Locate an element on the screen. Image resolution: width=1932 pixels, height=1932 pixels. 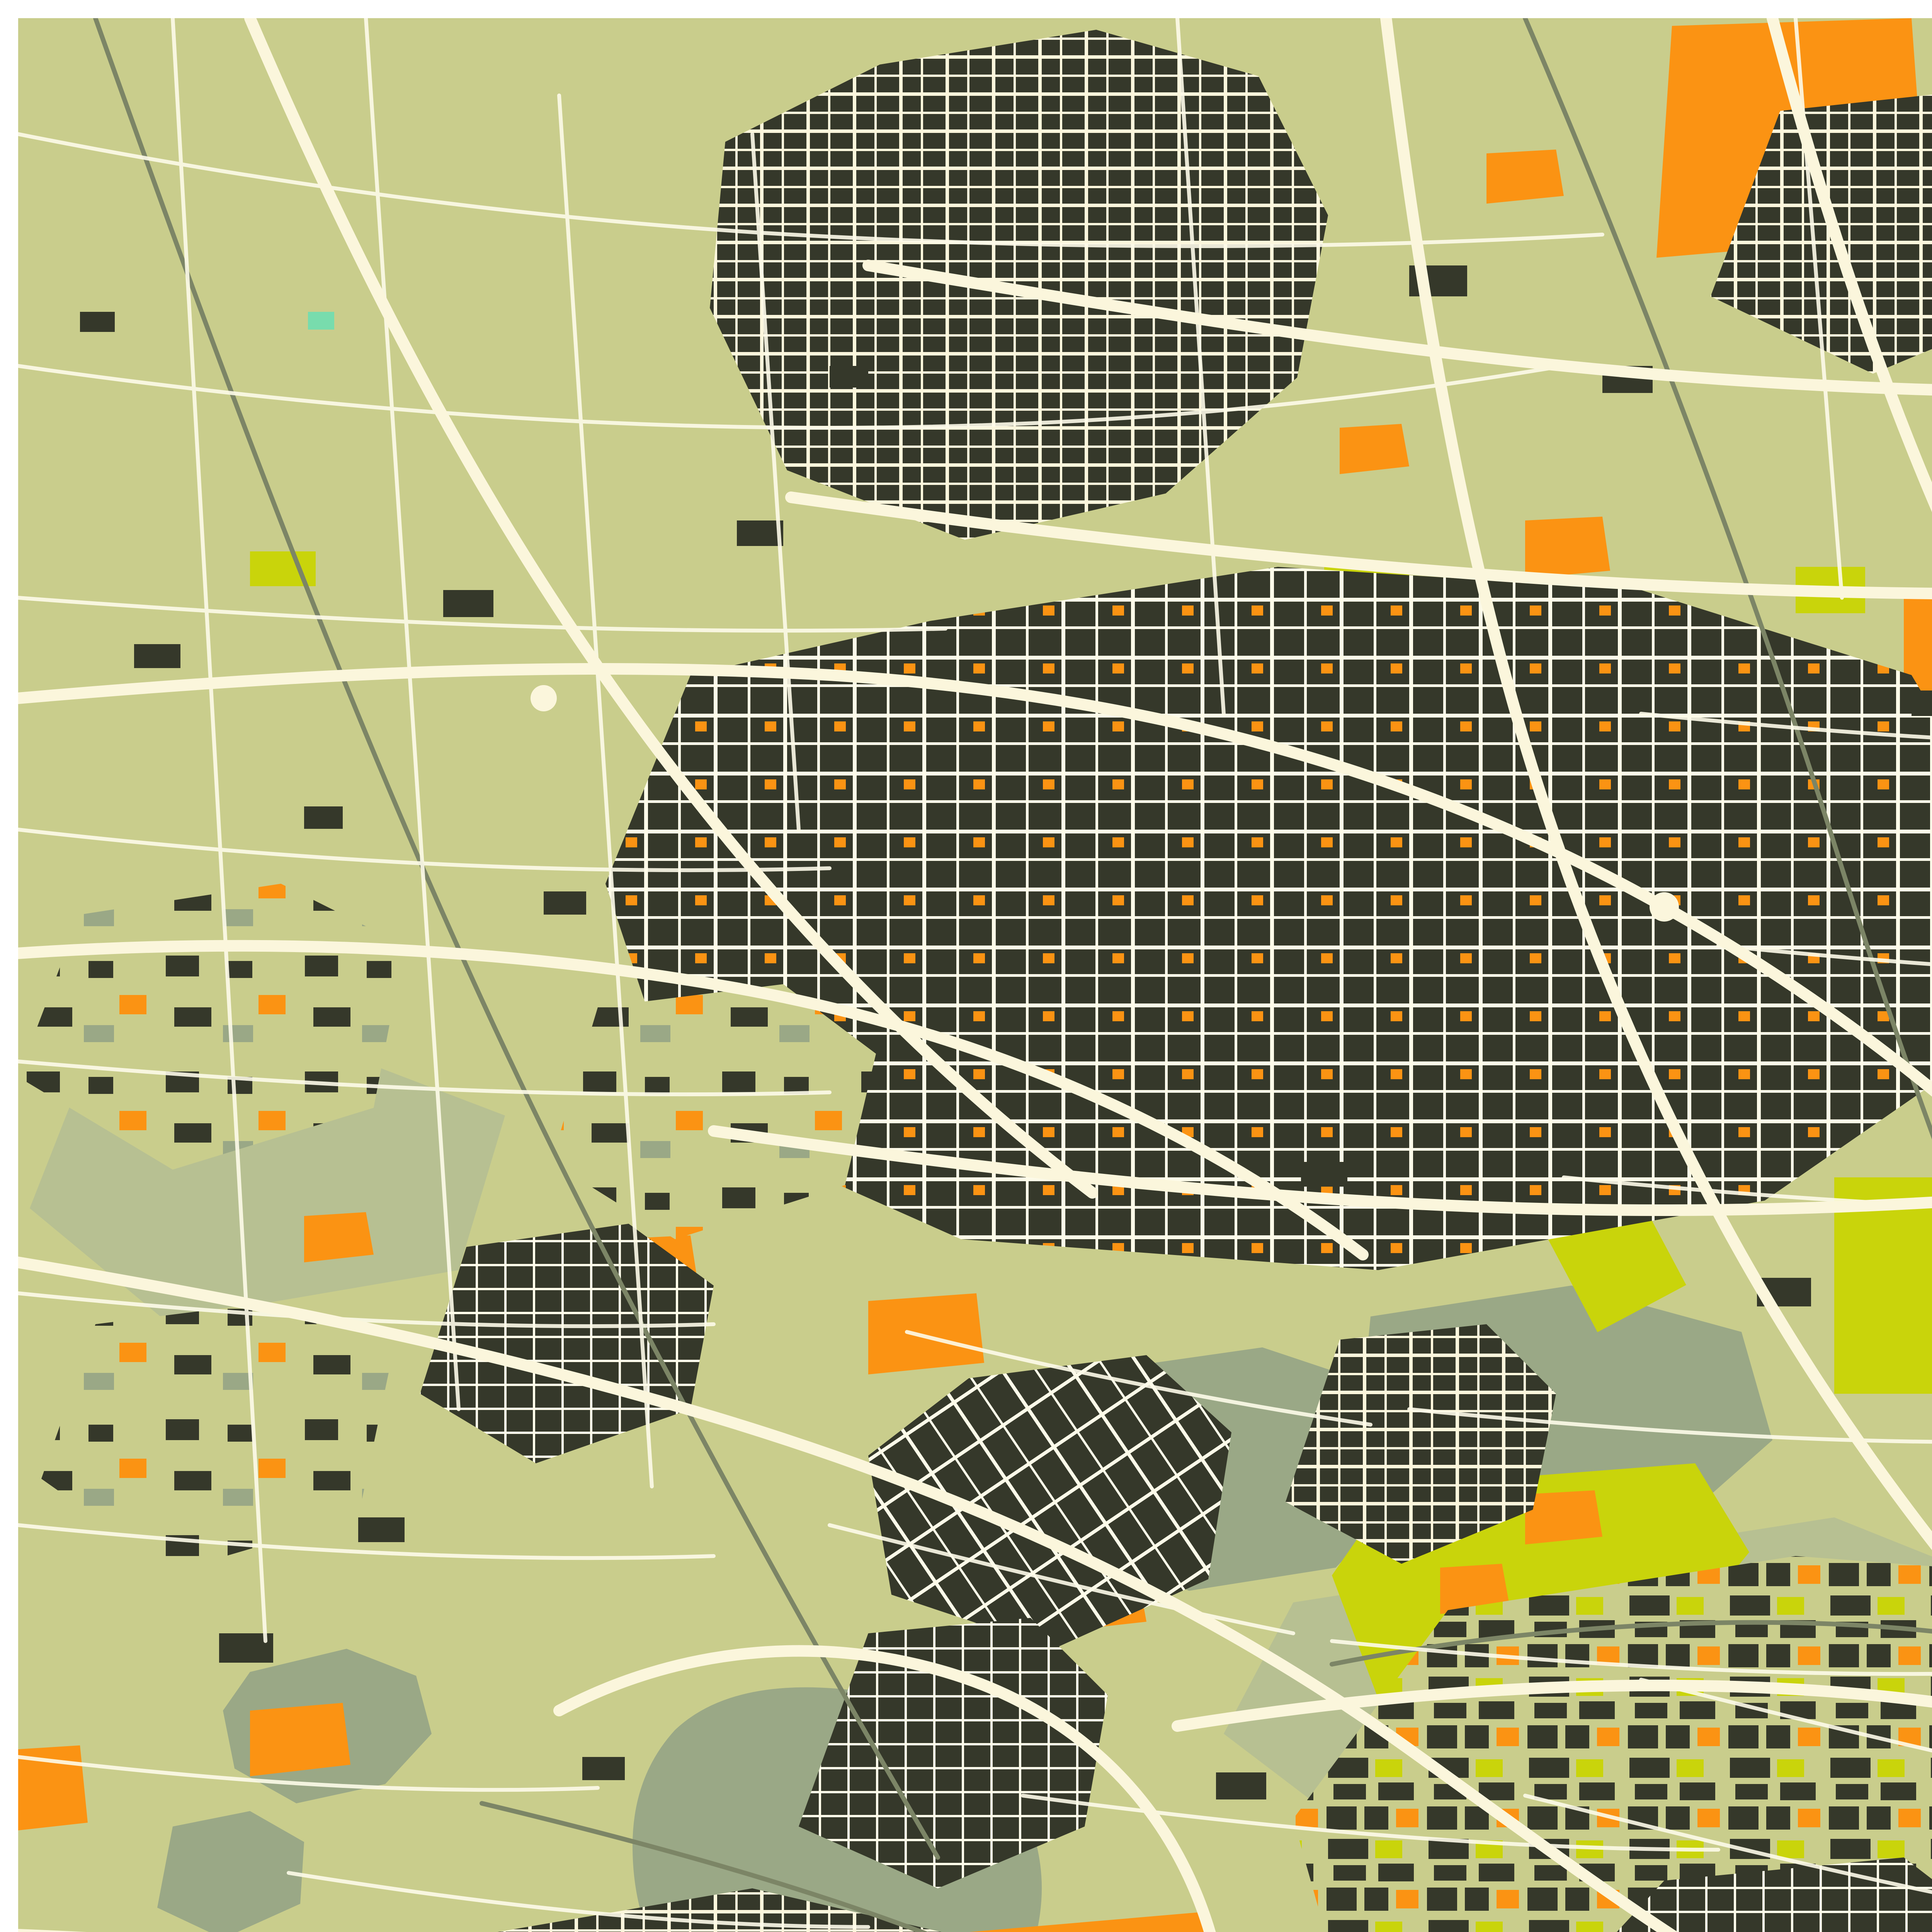
rail-west-branch is located at coordinates (705, 1867).